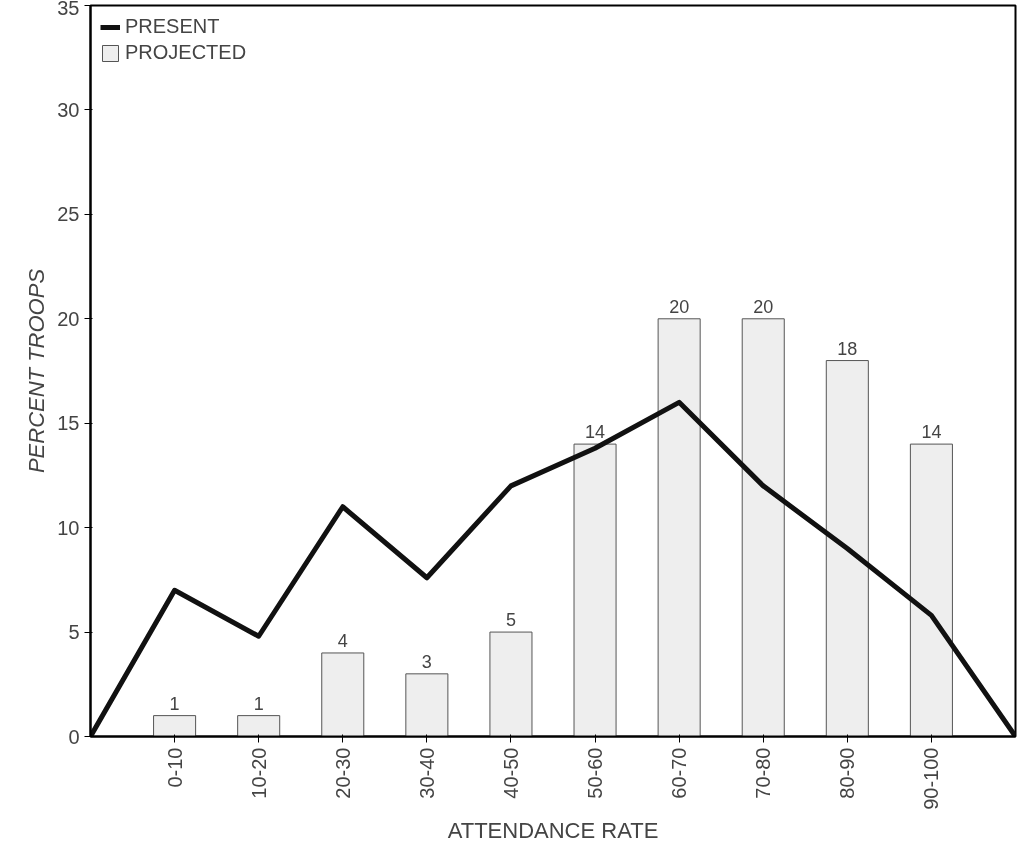 This screenshot has width=1035, height=860. I want to click on data-label: 4, so click(342, 640).